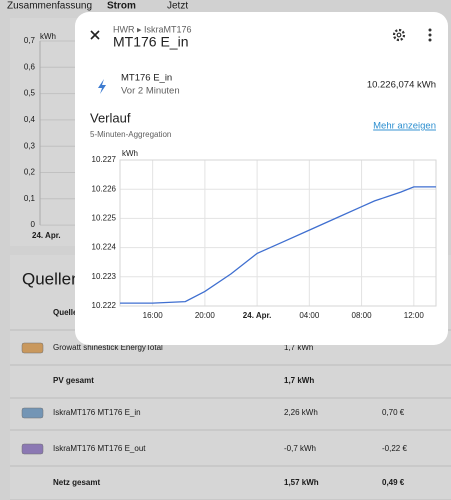 The image size is (451, 500). What do you see at coordinates (121, 6) in the screenshot?
I see `tab-active: Strom` at bounding box center [121, 6].